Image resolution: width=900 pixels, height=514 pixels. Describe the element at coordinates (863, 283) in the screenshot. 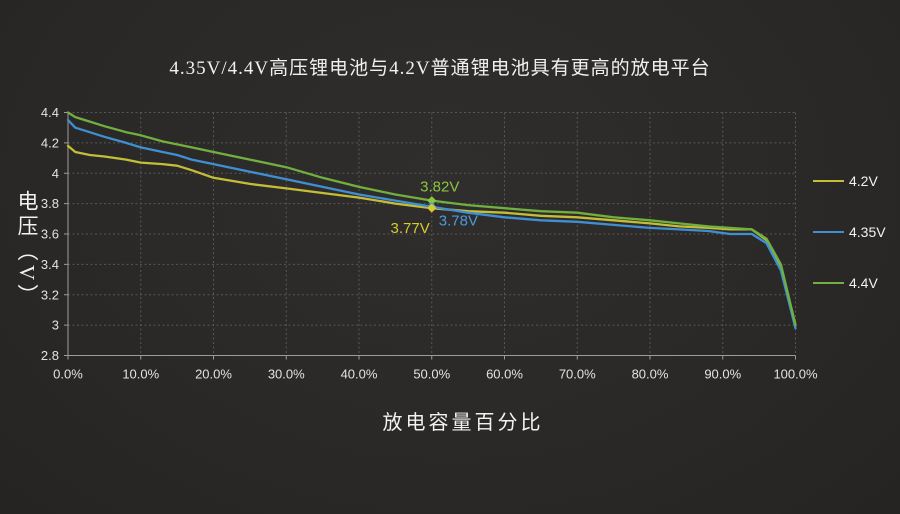

I see `legend-label: 4.4V` at that location.